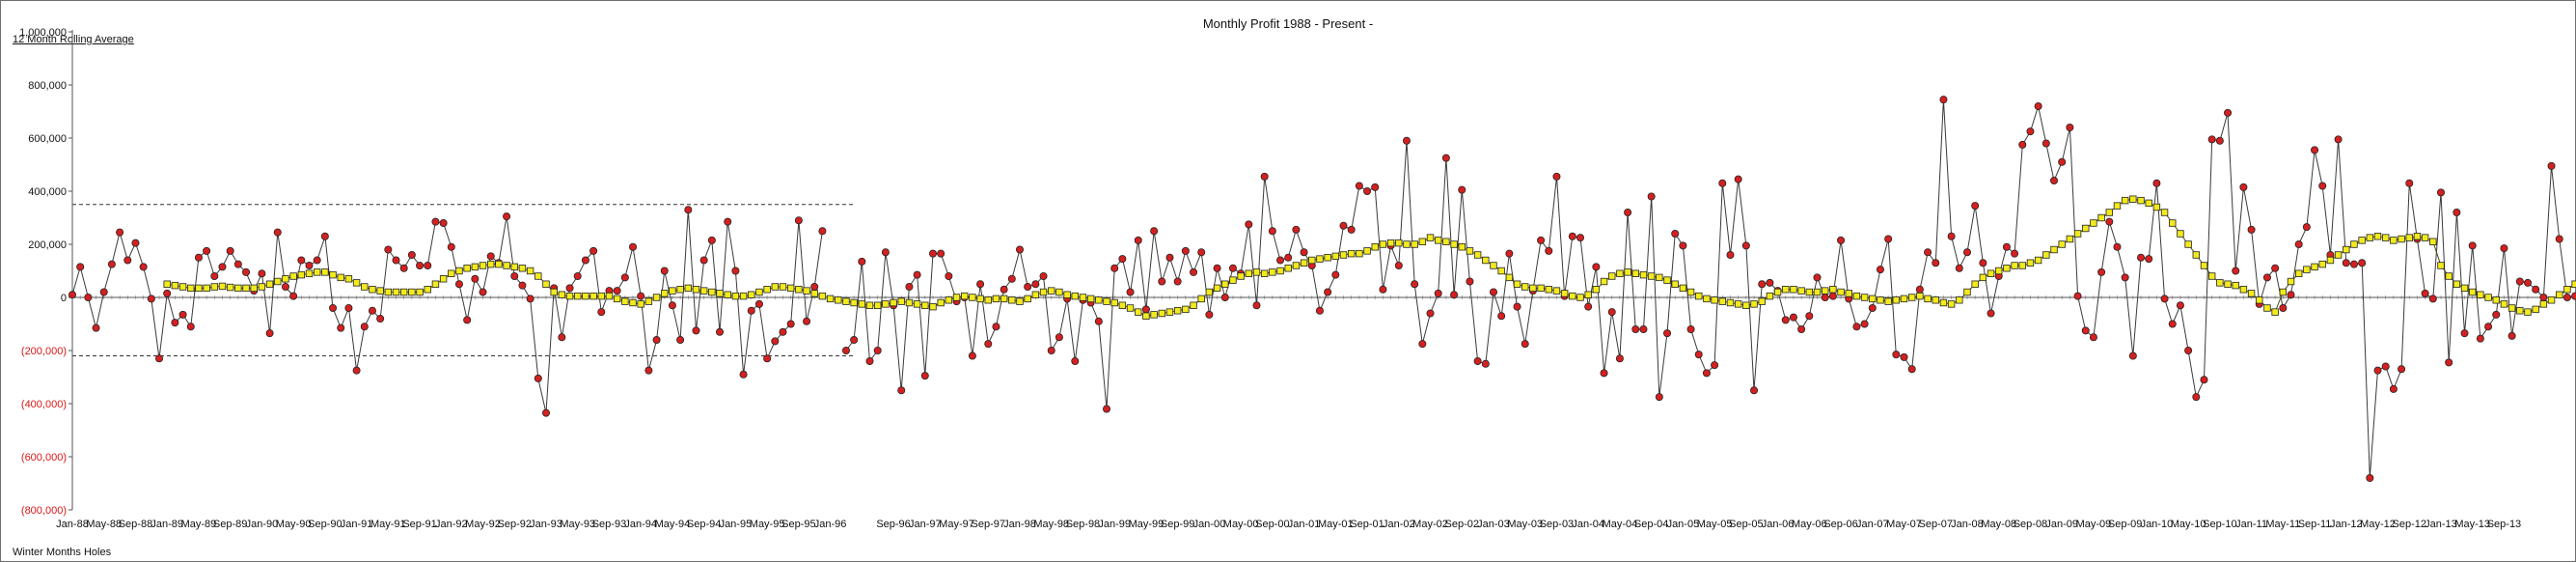  Describe the element at coordinates (1288, 24) in the screenshot. I see `chart-title: Monthly Profit 1988 - Present -` at that location.